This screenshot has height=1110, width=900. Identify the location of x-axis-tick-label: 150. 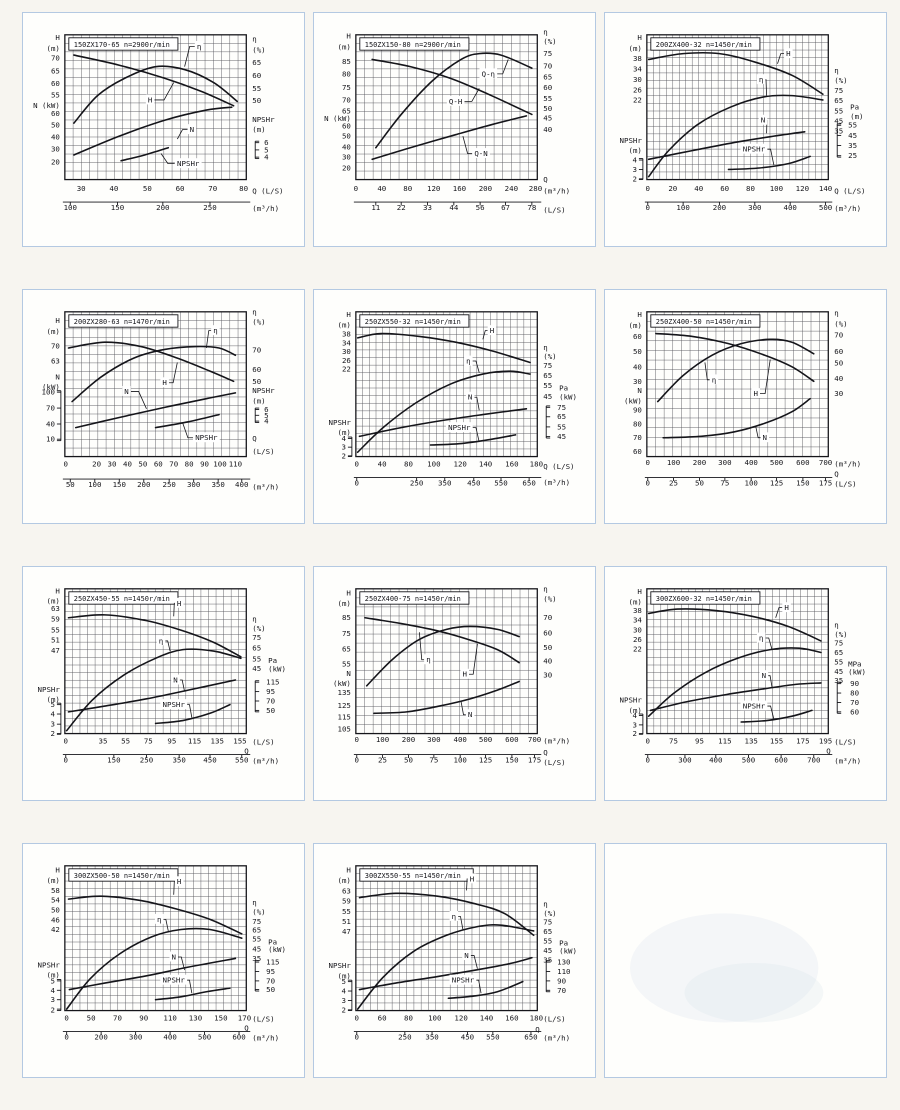
(220, 1018).